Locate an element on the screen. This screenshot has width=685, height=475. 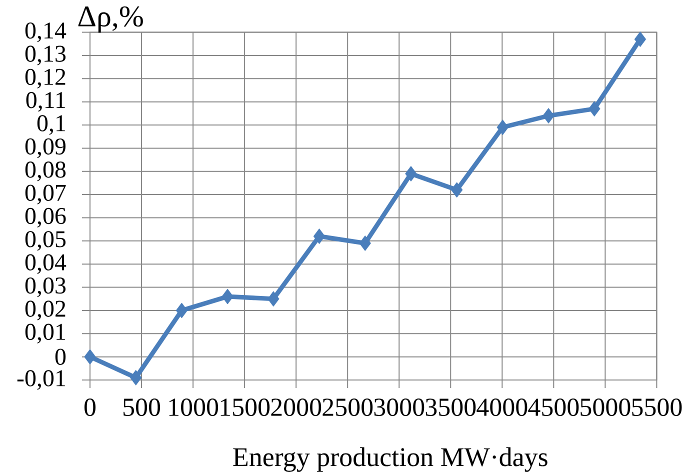
y-tick-label: 0,13 is located at coordinates (45, 56).